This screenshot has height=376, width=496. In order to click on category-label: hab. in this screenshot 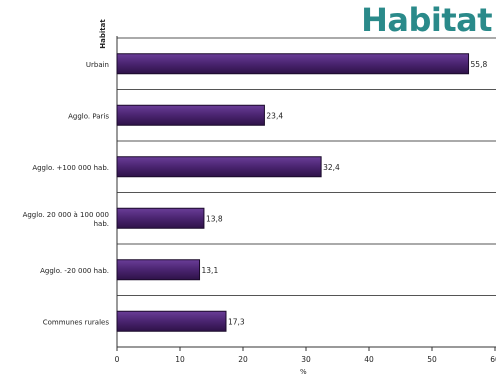, I will do `click(101, 224)`.